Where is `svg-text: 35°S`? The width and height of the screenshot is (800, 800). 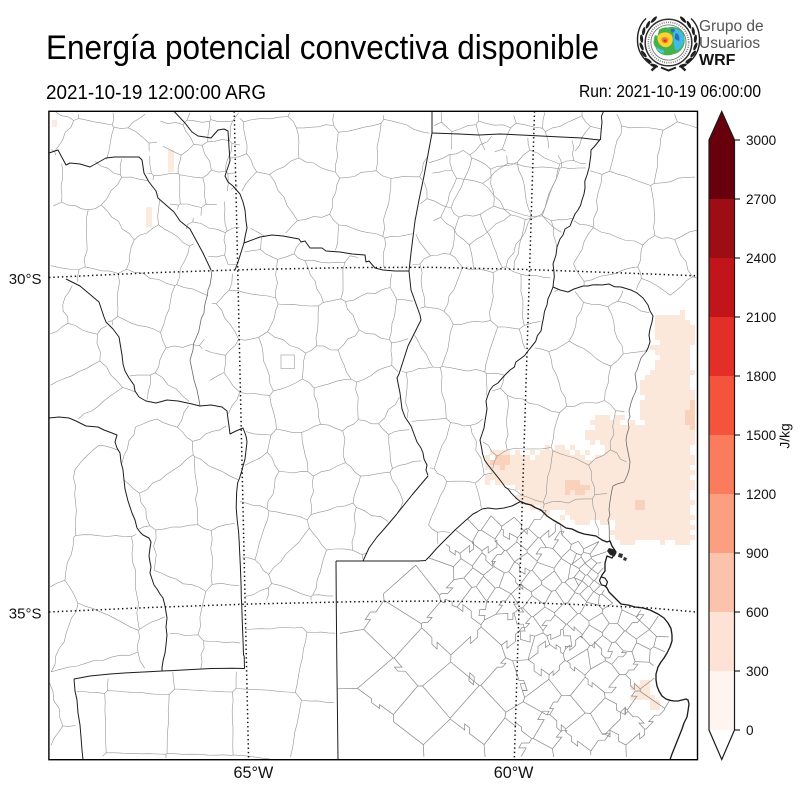 svg-text: 35°S is located at coordinates (25, 613).